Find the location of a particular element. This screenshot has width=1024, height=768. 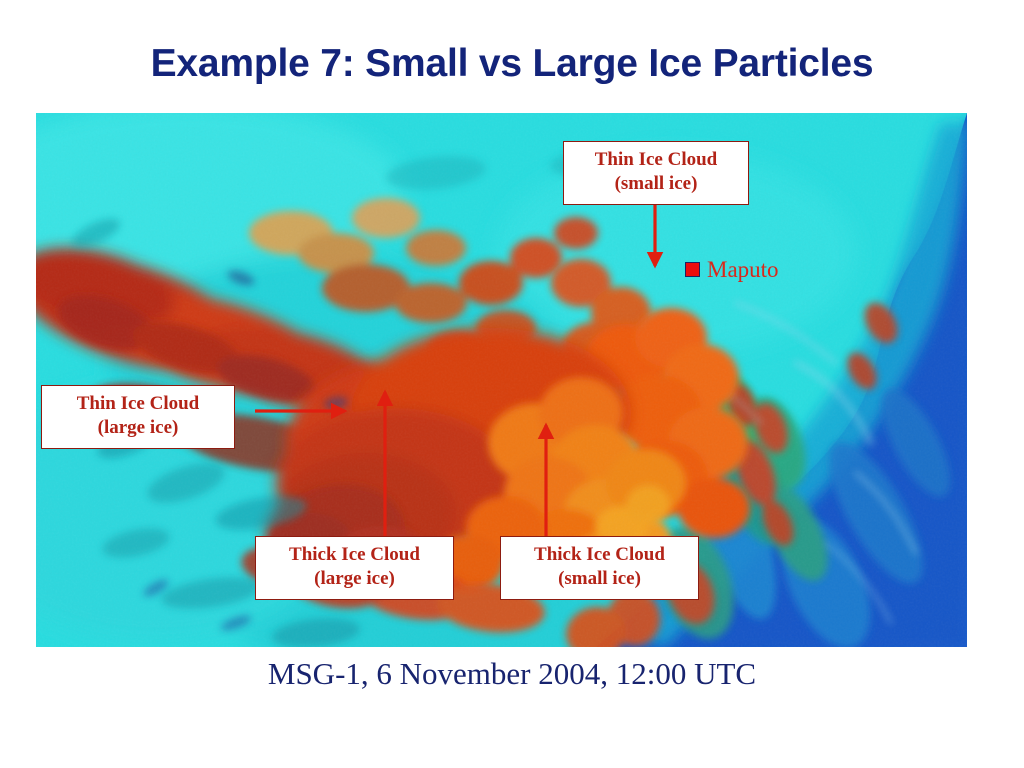

image-caption: MSG-1, 6 November 2004, 12:00 UTC is located at coordinates (512, 673).